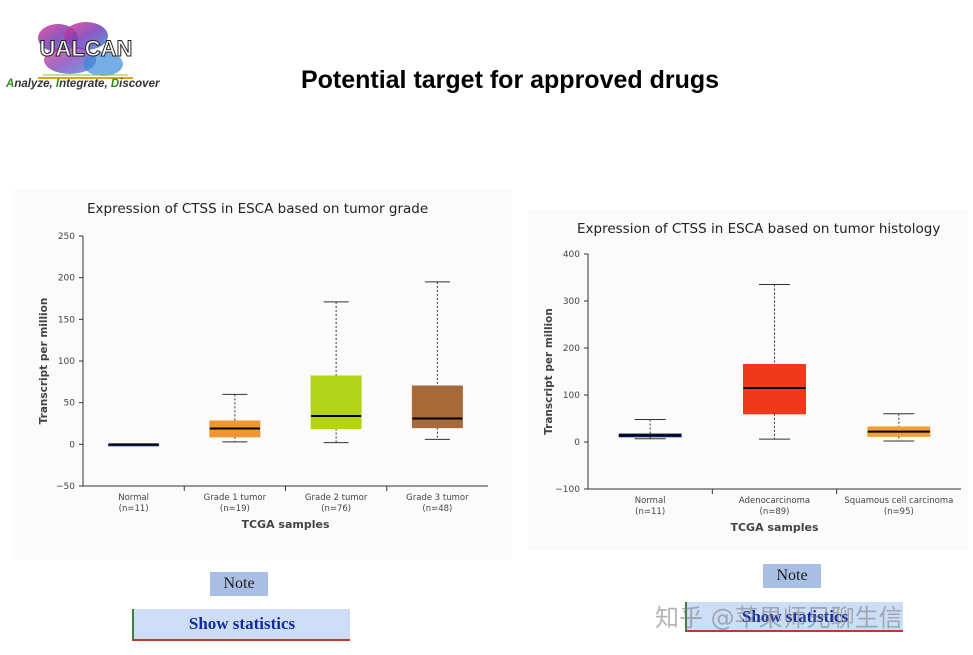 This screenshot has height=655, width=973. Describe the element at coordinates (794, 617) in the screenshot. I see `show-statistics-button-histology: Show statistics` at that location.